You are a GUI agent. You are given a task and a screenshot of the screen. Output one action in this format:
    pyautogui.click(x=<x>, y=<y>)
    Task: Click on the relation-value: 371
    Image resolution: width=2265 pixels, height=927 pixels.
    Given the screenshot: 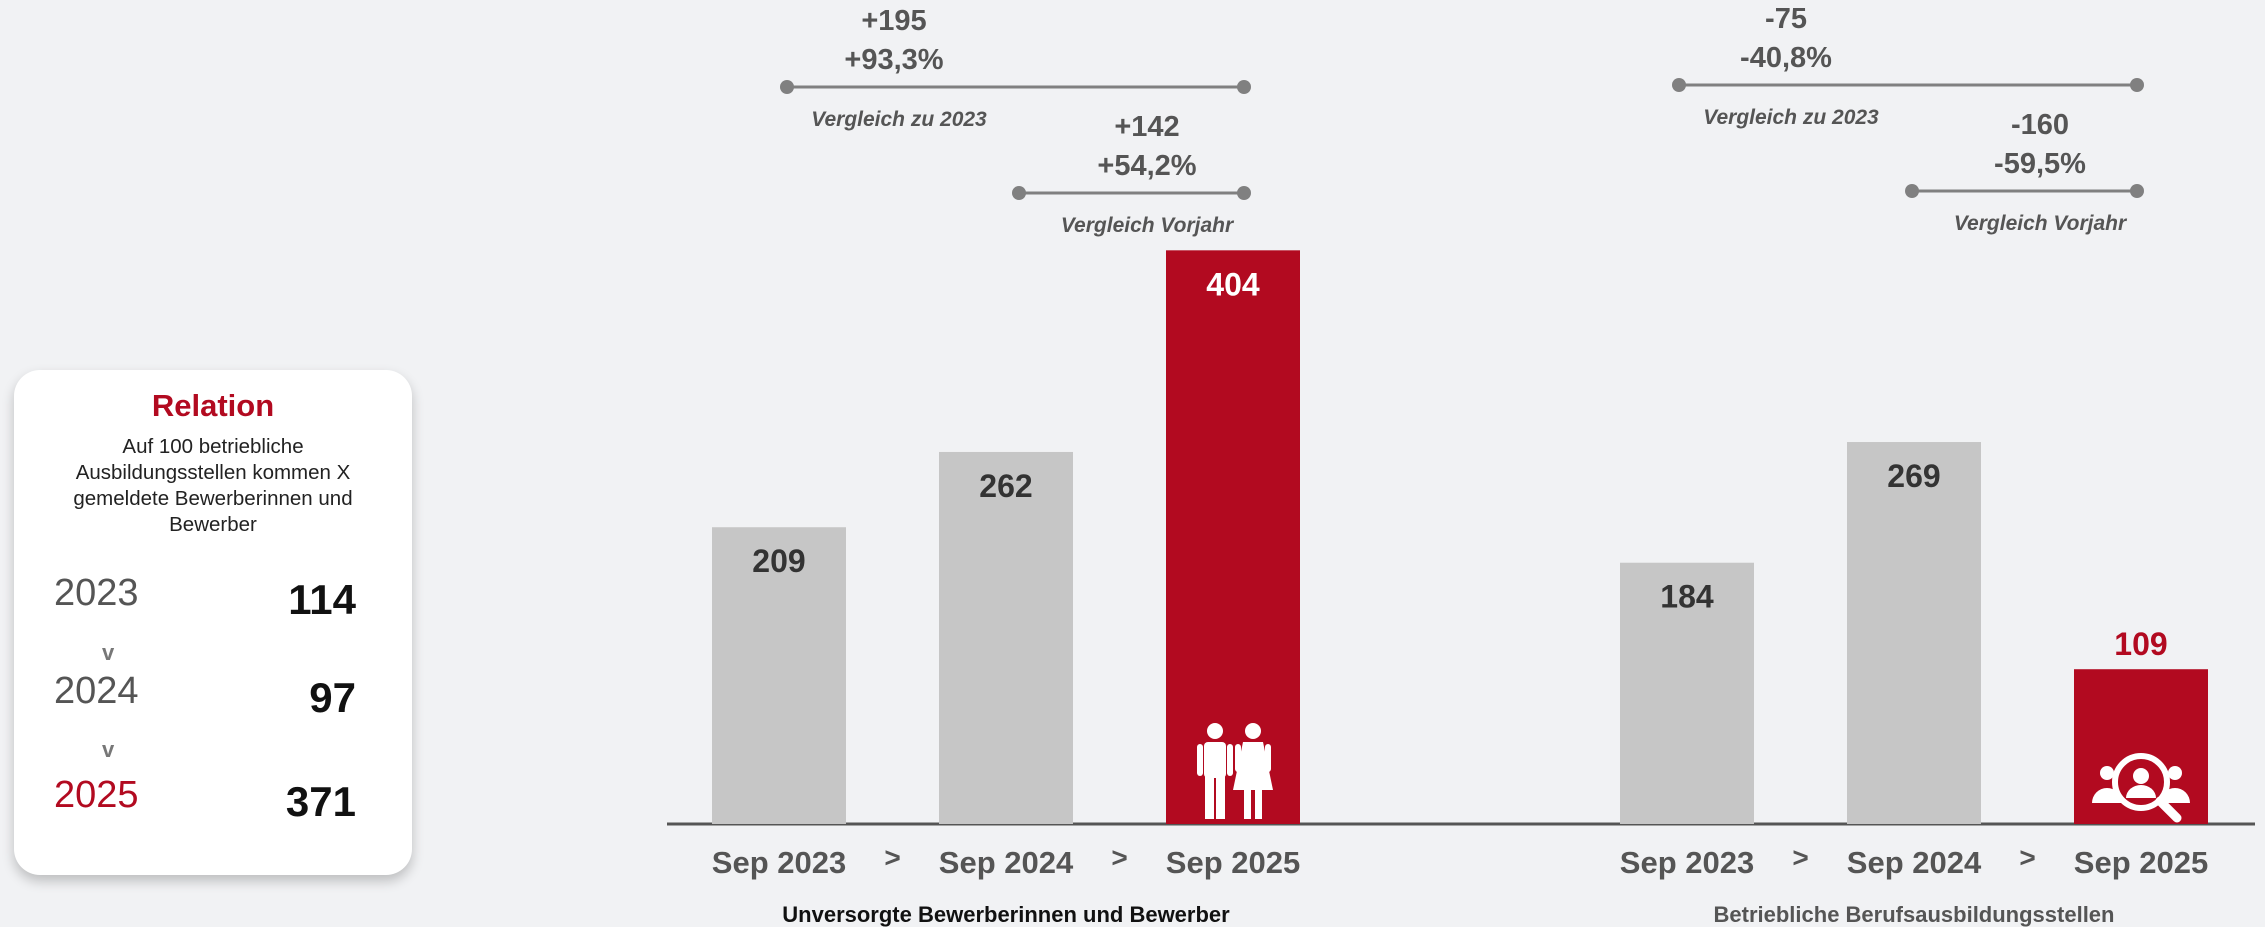 What is the action you would take?
    pyautogui.click(x=320, y=801)
    